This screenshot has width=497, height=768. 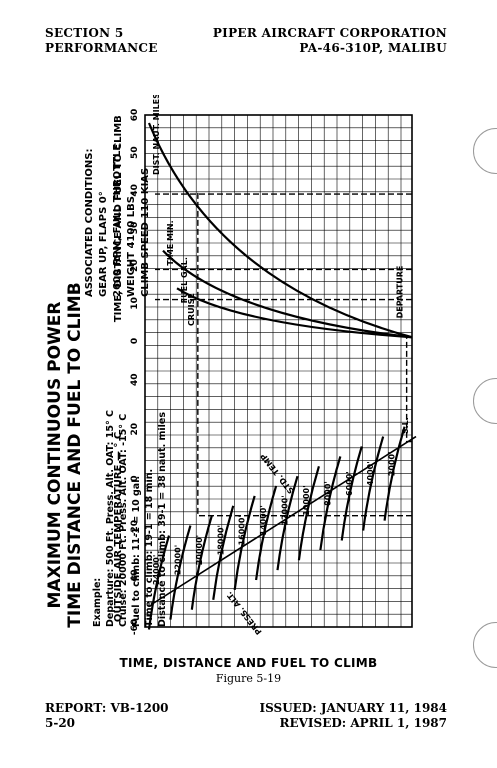 I want to click on section-label: SECTION 5, so click(x=84, y=33).